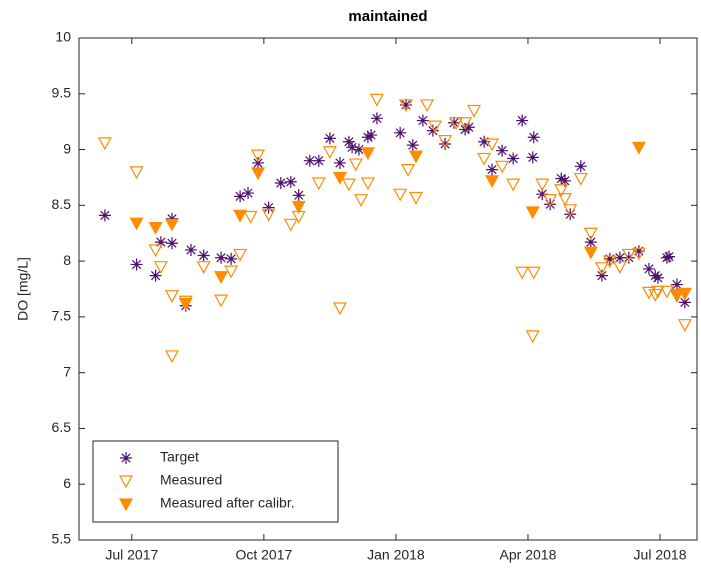 This screenshot has height=572, width=701. I want to click on x-tick-label: Jan 2018, so click(396, 555).